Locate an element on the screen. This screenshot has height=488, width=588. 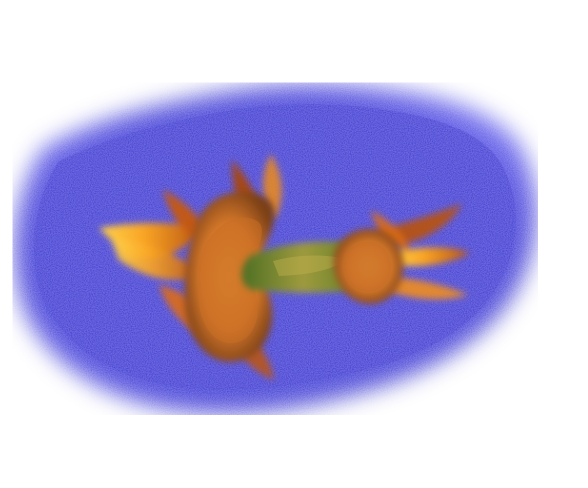
left-sunflower-head is located at coordinates (190, 267).